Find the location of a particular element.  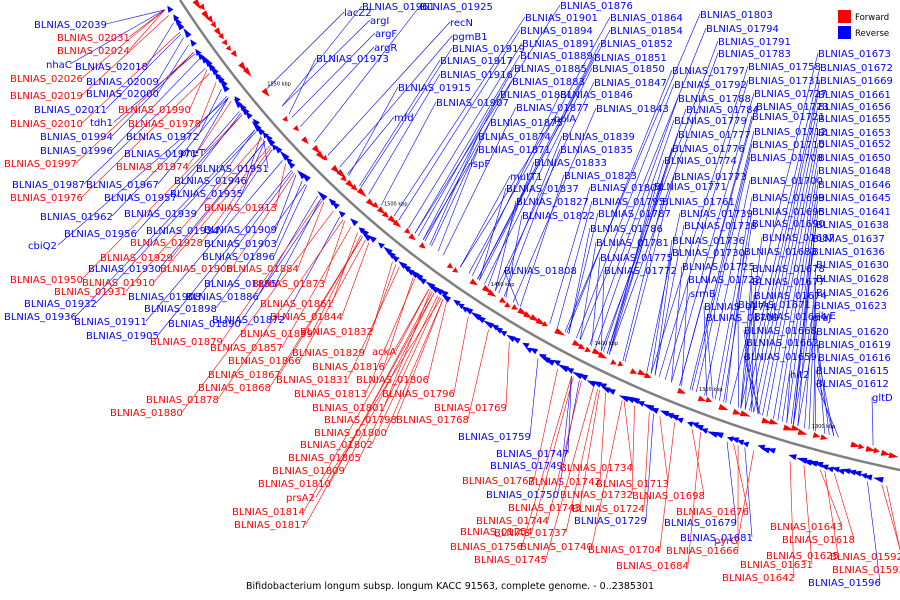

gene-label: BLNIAS_01777 is located at coordinates (714, 135).